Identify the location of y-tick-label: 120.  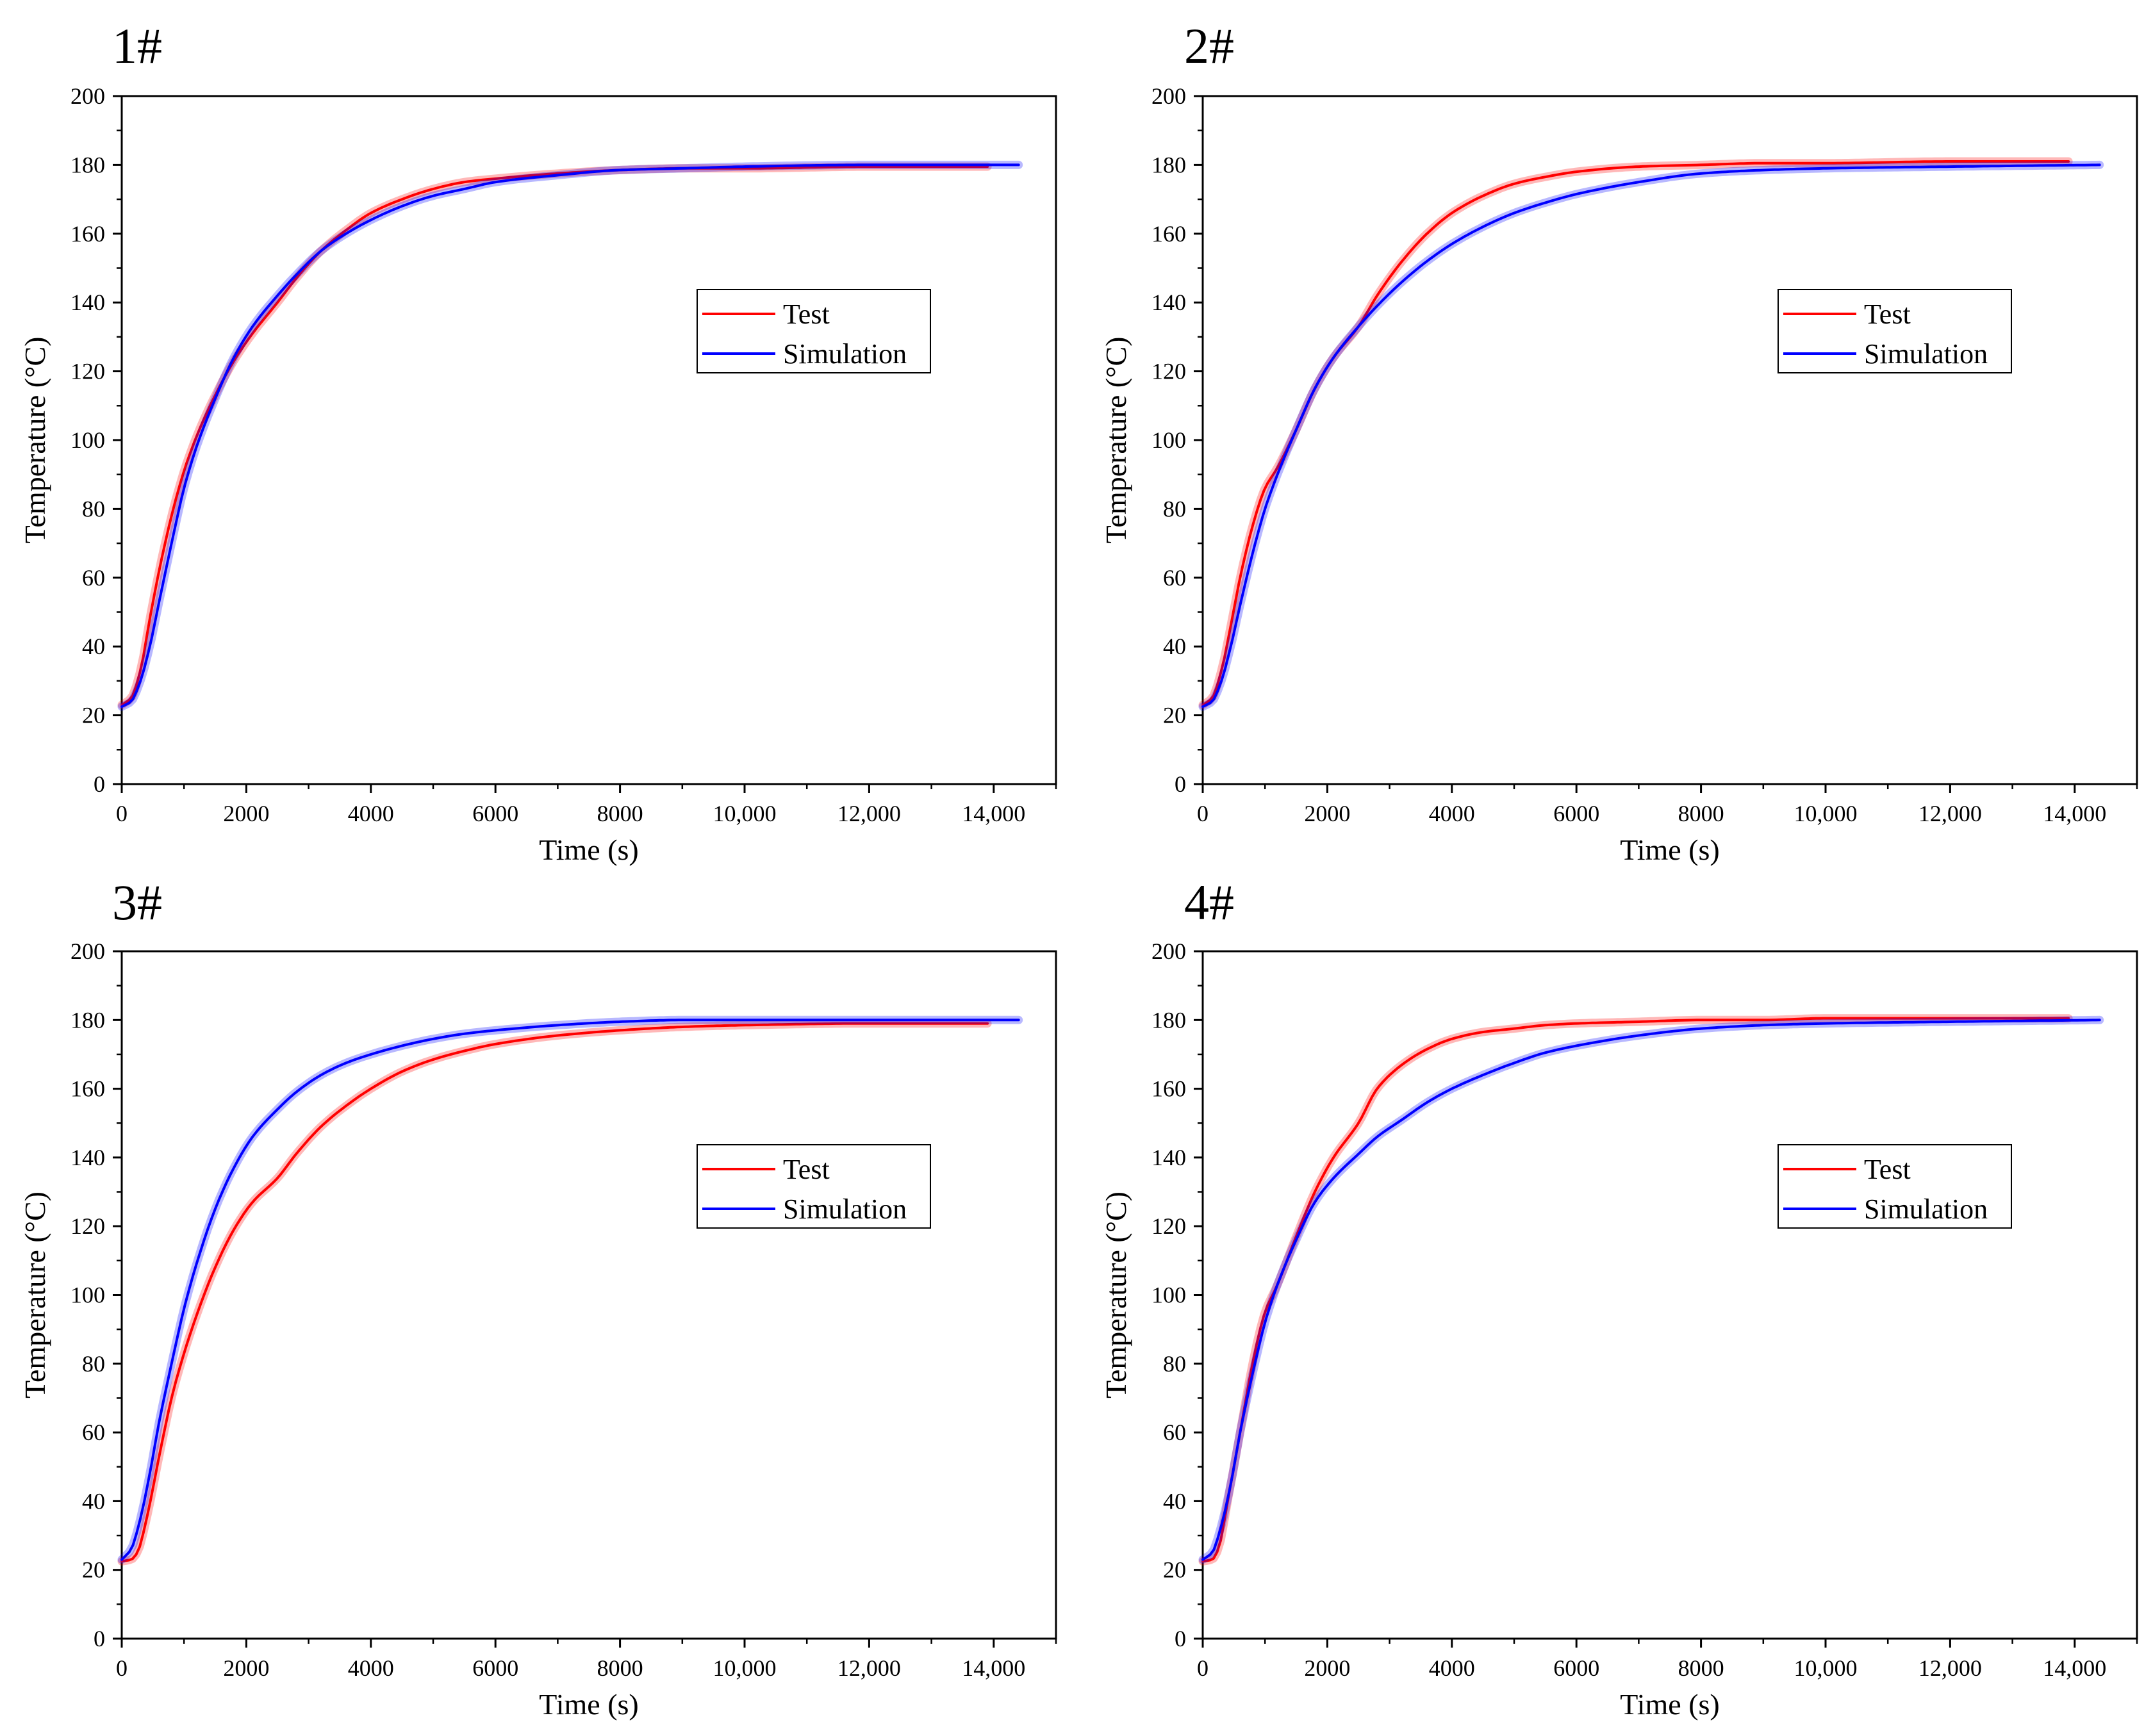
(88, 1226).